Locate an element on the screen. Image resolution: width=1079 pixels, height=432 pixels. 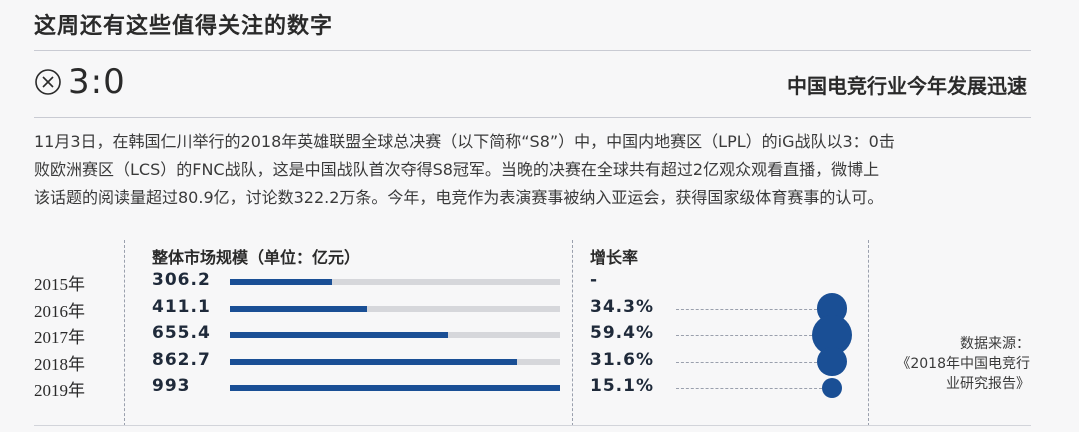
growth-rate-label: 59.4% is located at coordinates (622, 333).